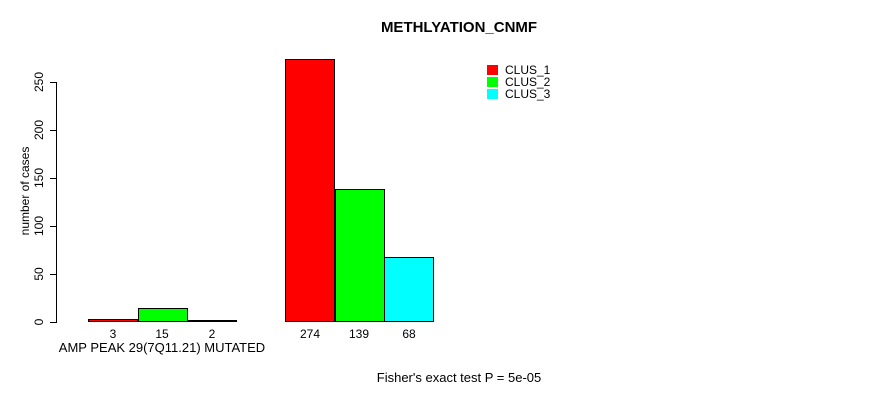  I want to click on legend-item-clus_1: CLUS_1, so click(519, 70).